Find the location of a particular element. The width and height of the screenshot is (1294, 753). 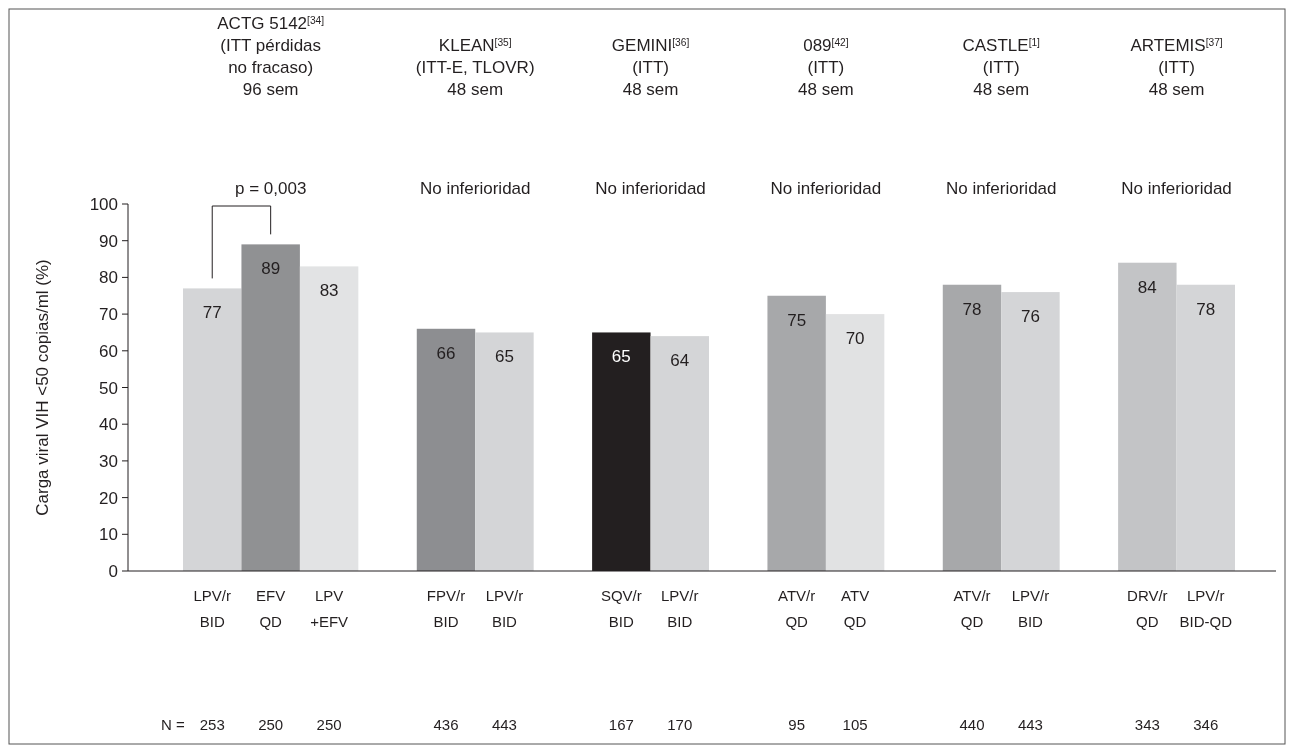

text: 105 is located at coordinates (855, 724).